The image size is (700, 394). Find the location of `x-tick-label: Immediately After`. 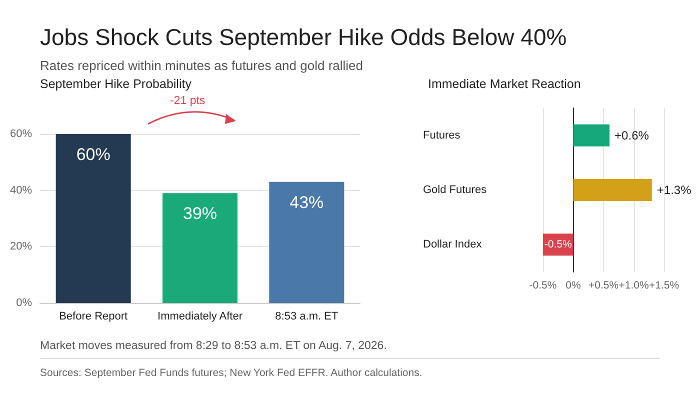

x-tick-label: Immediately After is located at coordinates (200, 316).